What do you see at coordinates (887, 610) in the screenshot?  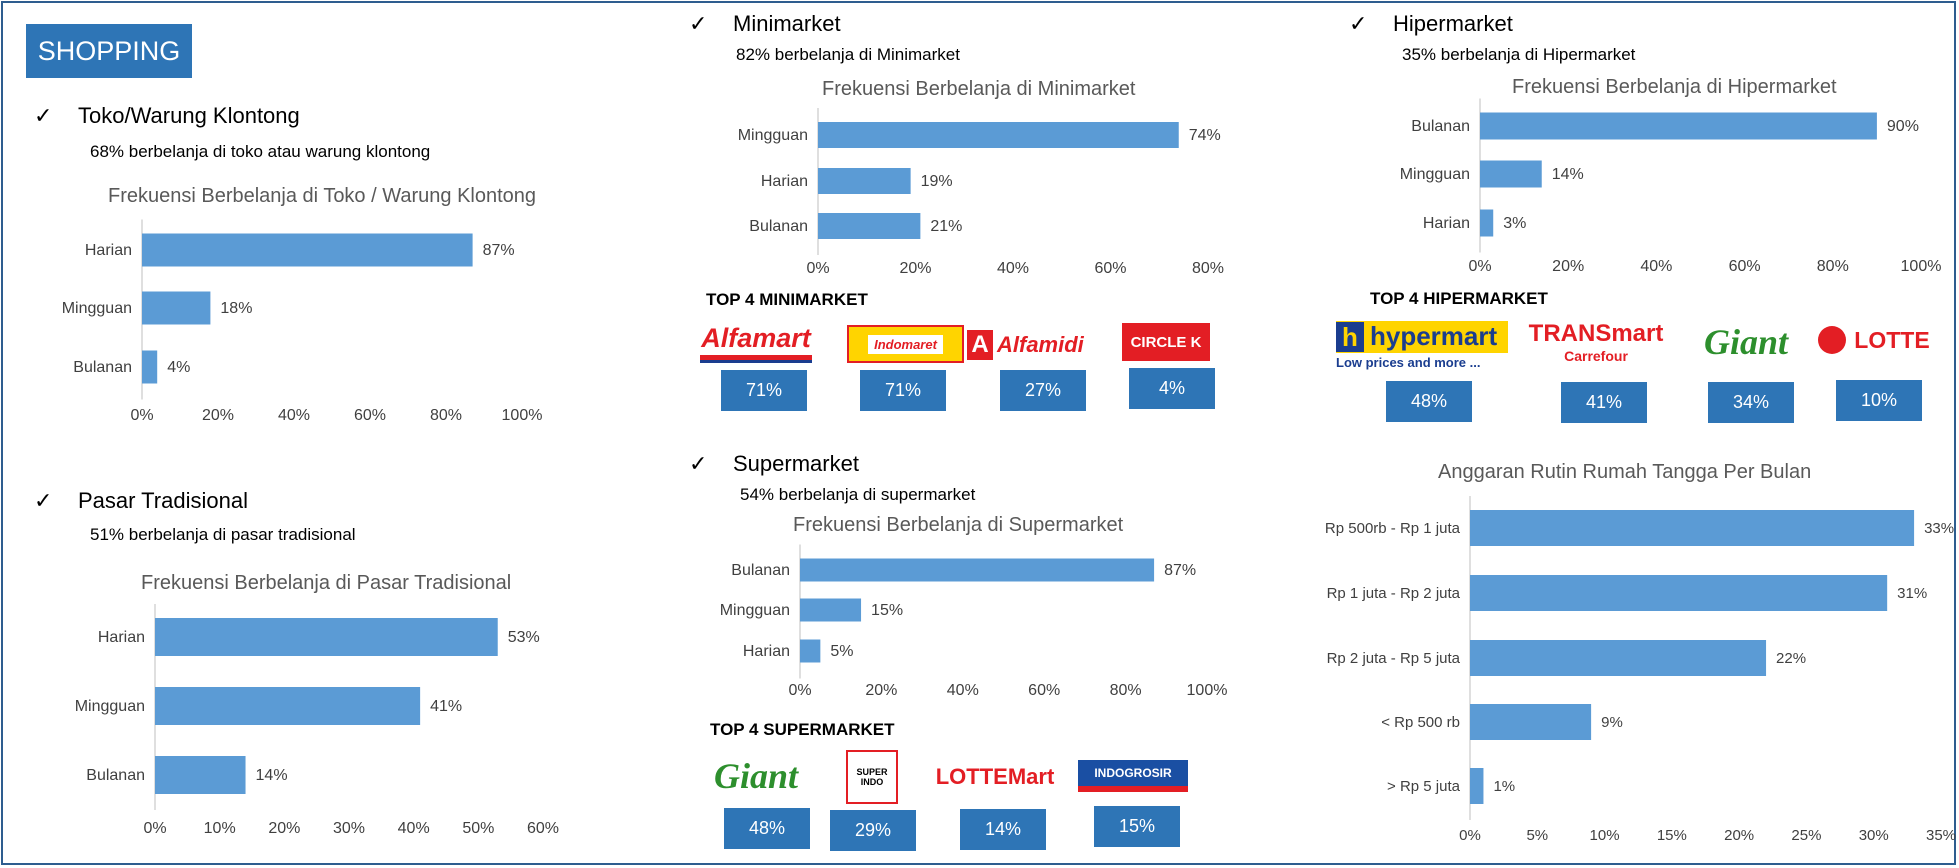 I see `super-data-label: 15%` at bounding box center [887, 610].